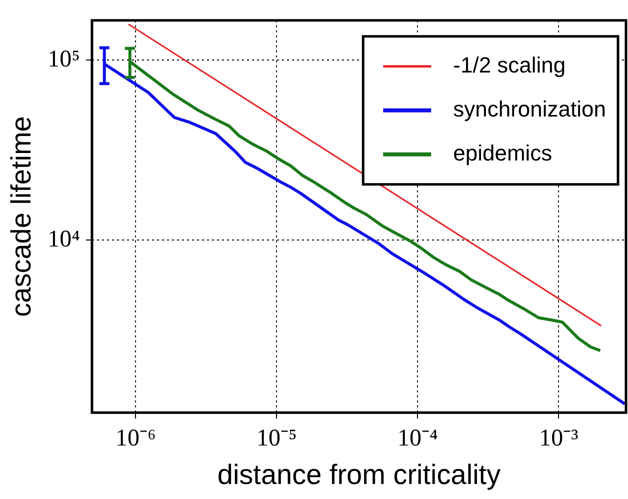  I want to click on x-tick-label: 10⁻⁵, so click(276, 438).